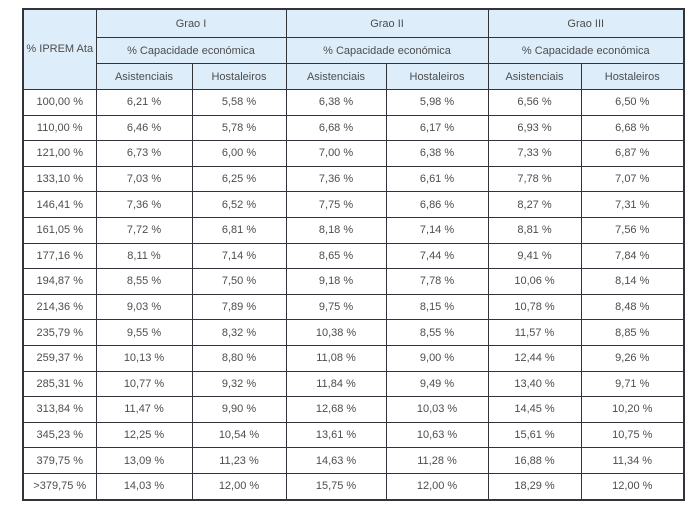 The height and width of the screenshot is (508, 696). Describe the element at coordinates (534, 256) in the screenshot. I see `value-cell: 9,41 %` at that location.